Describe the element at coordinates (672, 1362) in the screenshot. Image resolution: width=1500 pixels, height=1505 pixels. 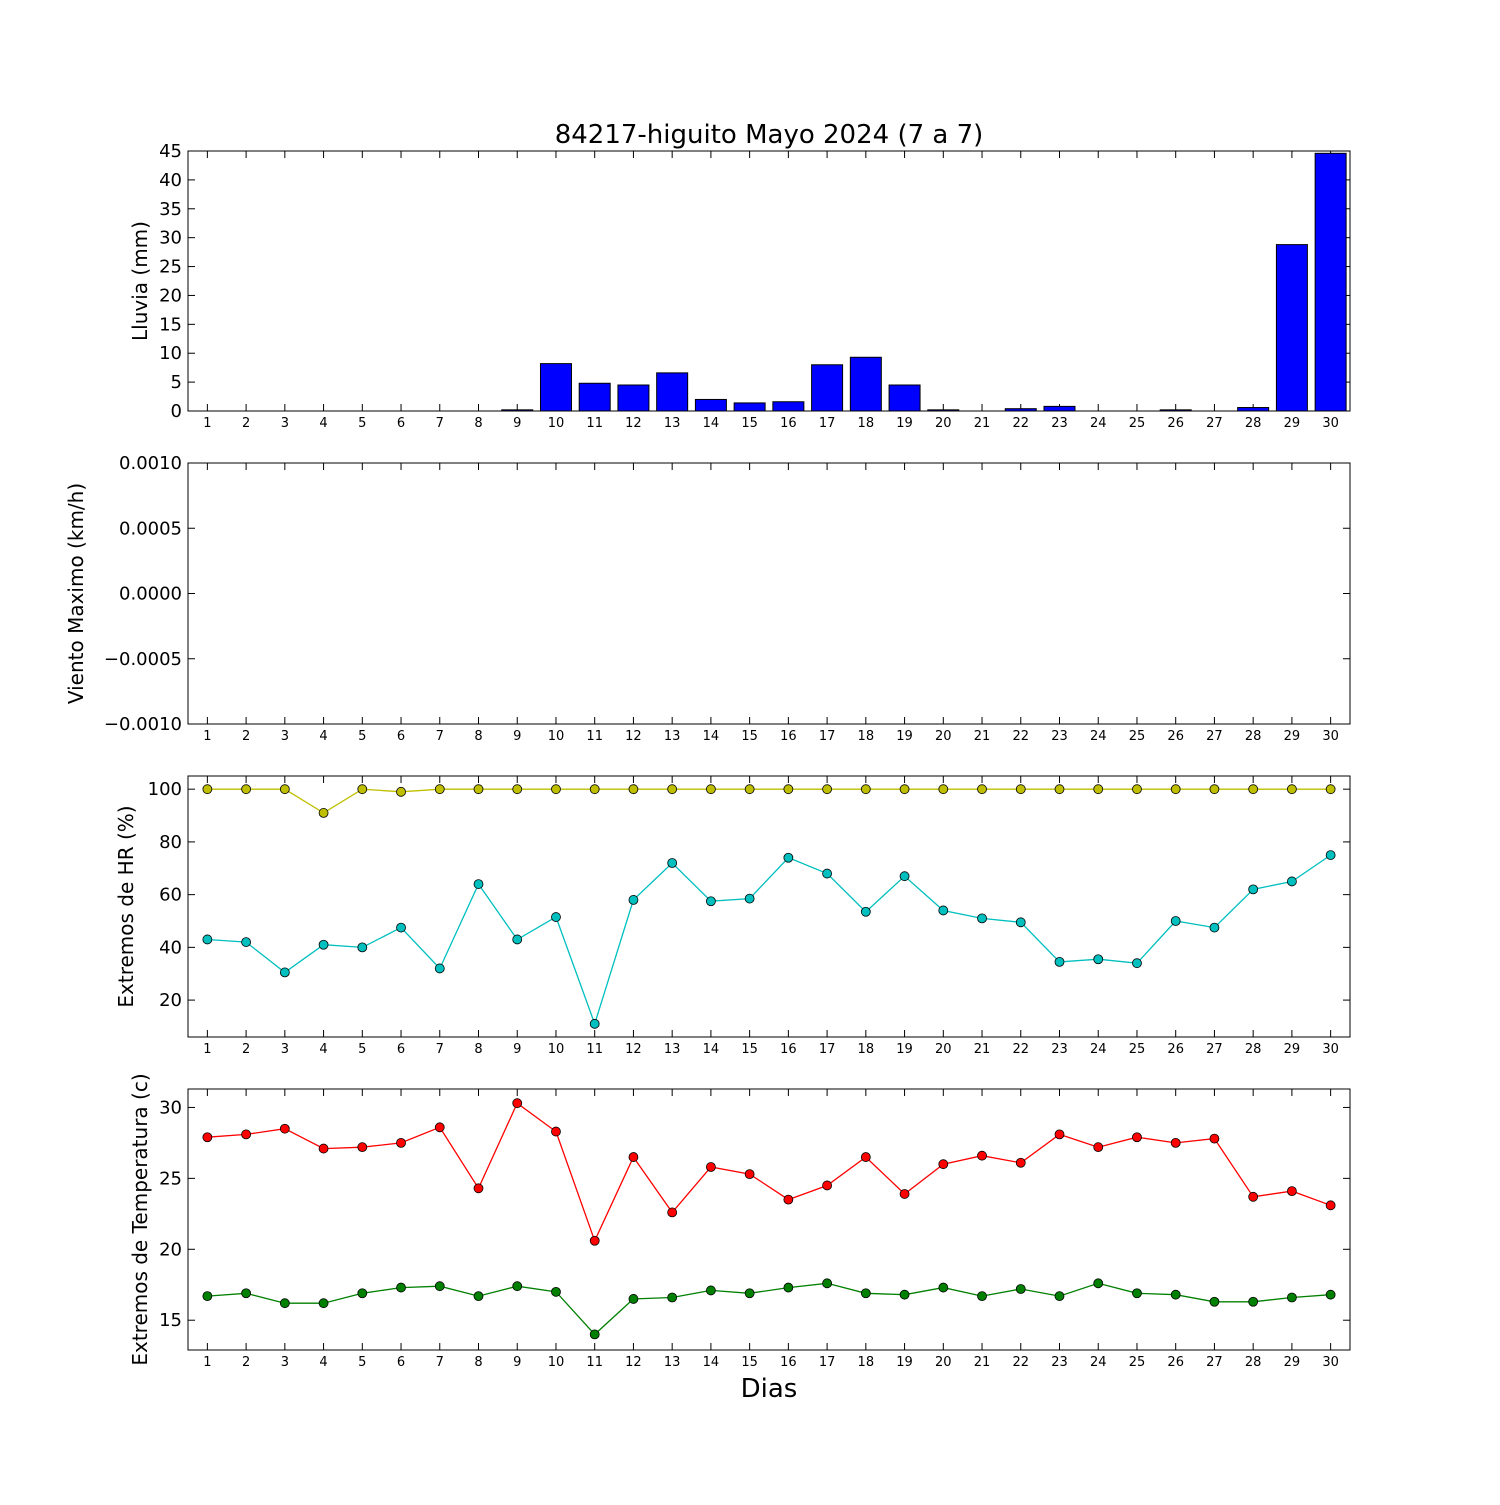
I see `x-tick-label: 13` at that location.